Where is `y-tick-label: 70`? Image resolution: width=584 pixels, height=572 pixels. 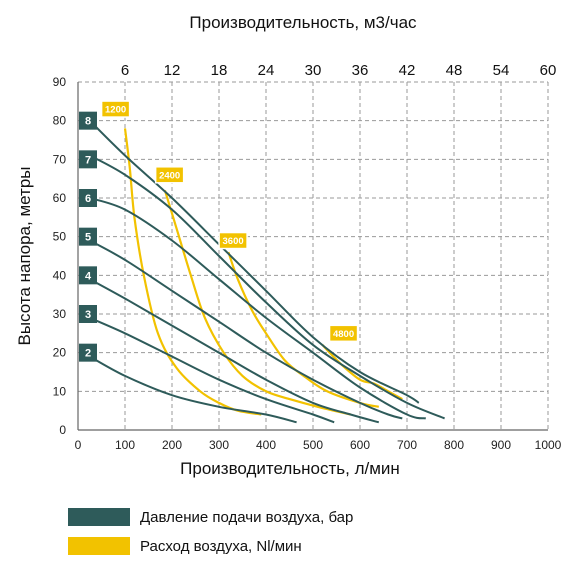 y-tick-label: 70 is located at coordinates (60, 159).